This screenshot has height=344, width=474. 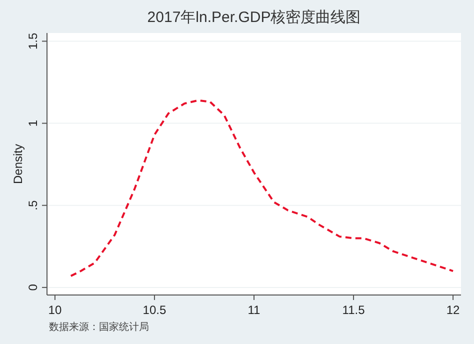 What do you see at coordinates (33, 123) in the screenshot?
I see `y-tick-label: 1` at bounding box center [33, 123].